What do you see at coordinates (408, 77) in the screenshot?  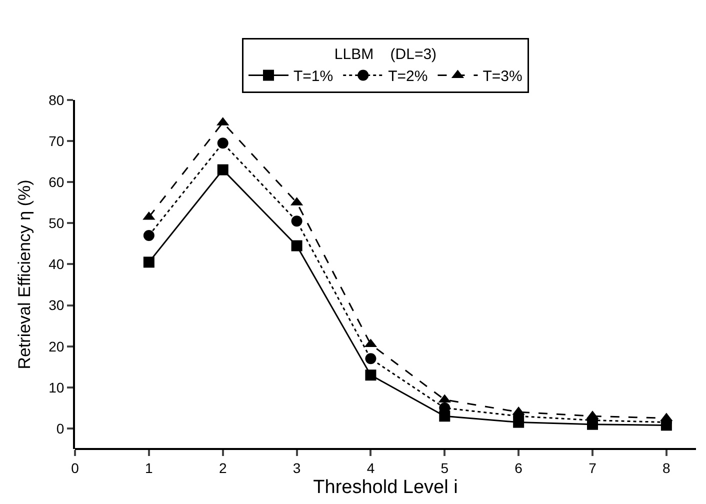 I see `legend-label: T=2%` at bounding box center [408, 77].